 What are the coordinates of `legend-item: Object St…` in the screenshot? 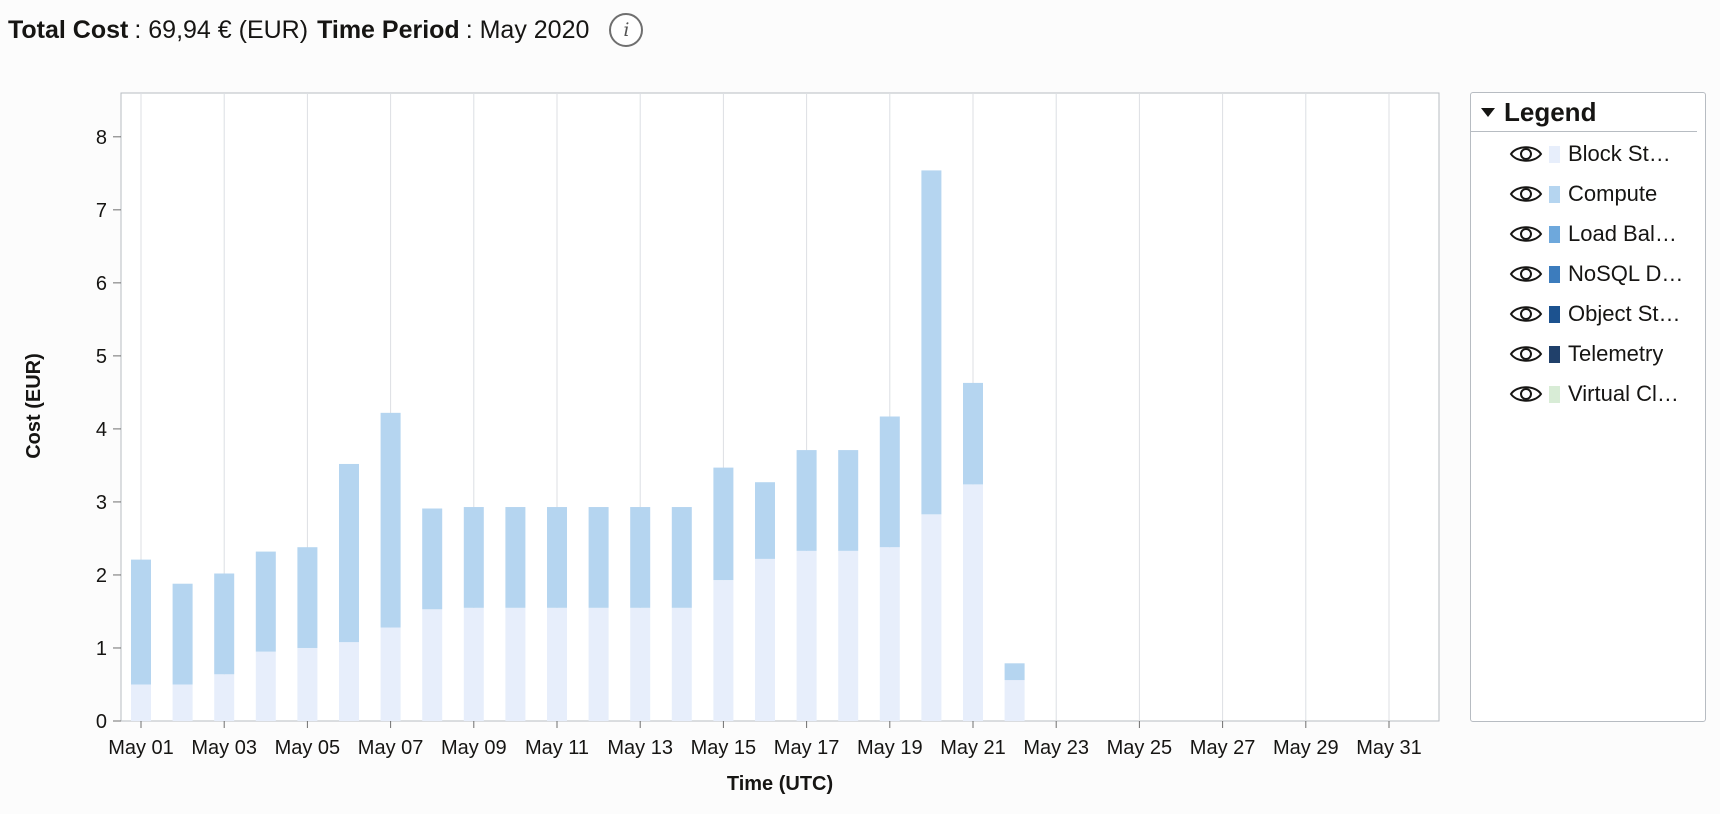 It's located at (1588, 314).